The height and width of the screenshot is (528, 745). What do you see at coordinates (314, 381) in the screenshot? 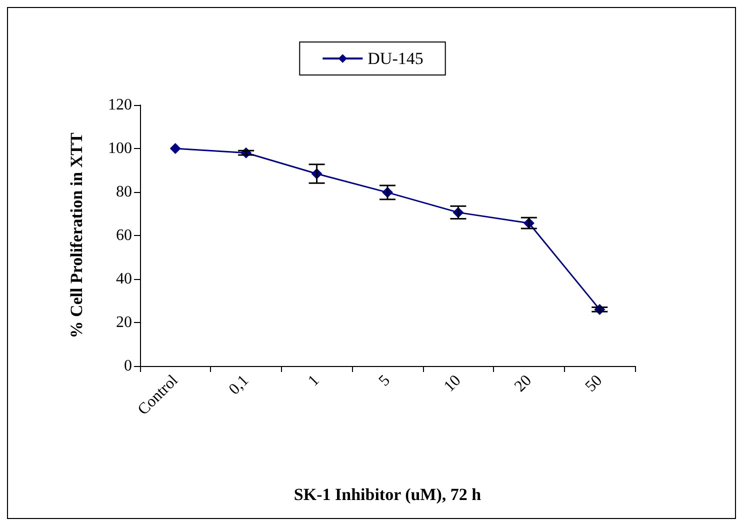
I see `x-tick-label: 1` at bounding box center [314, 381].